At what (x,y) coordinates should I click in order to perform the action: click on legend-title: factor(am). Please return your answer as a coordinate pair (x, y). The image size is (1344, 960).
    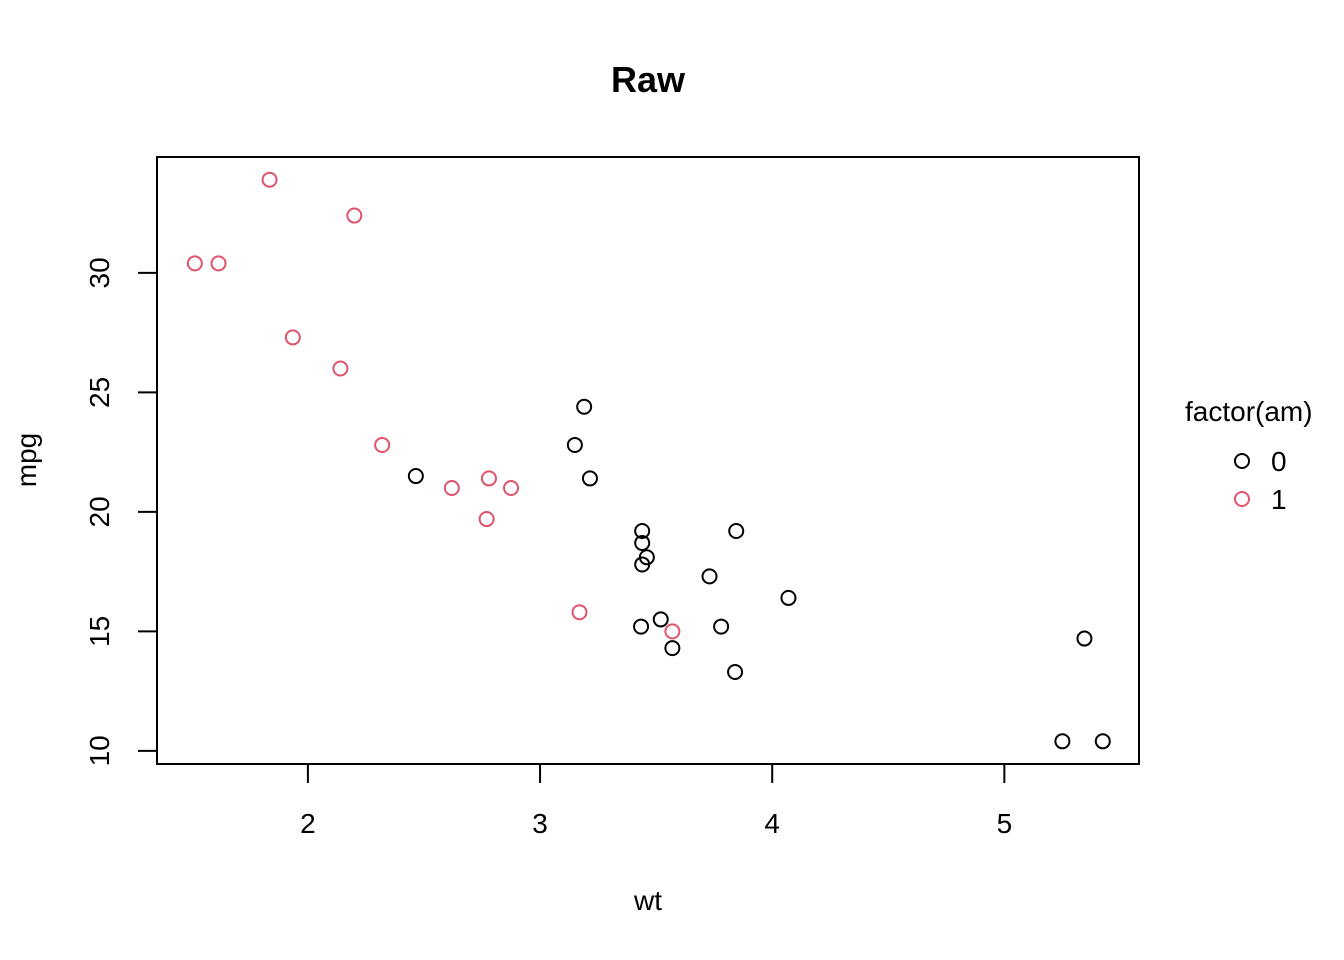
    Looking at the image, I should click on (1249, 411).